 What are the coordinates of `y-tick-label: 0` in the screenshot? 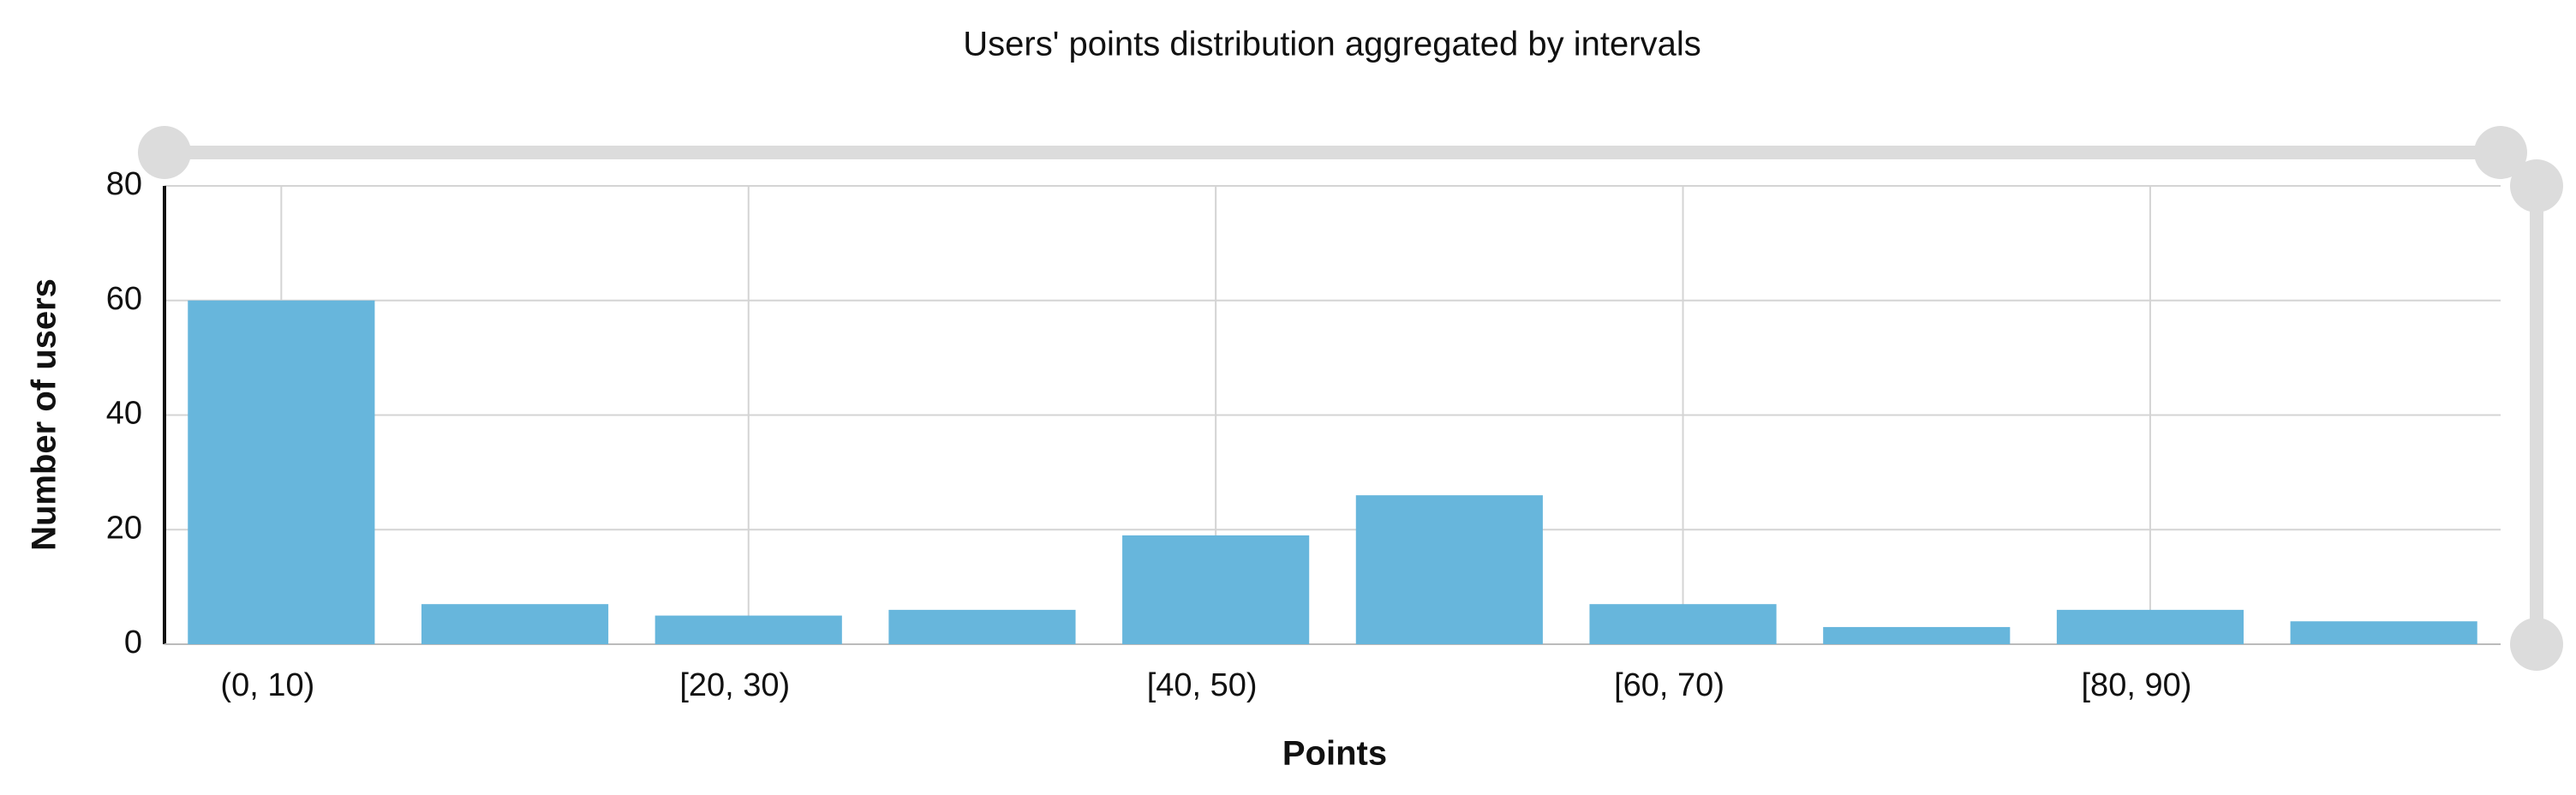 It's located at (133, 643).